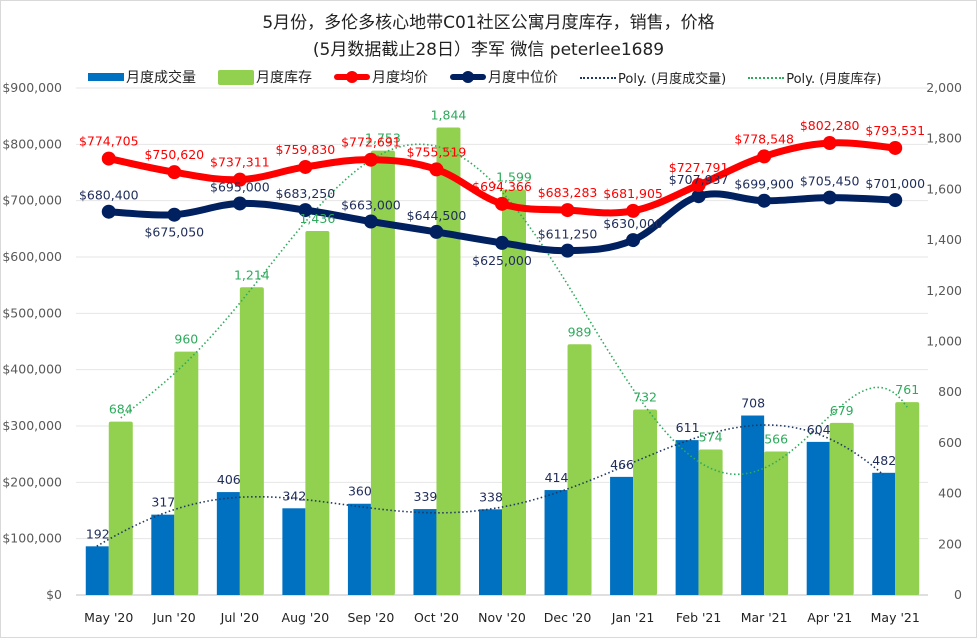 The height and width of the screenshot is (638, 977). Describe the element at coordinates (523, 78) in the screenshot. I see `legend-label-median-price: 月度中位价` at that location.